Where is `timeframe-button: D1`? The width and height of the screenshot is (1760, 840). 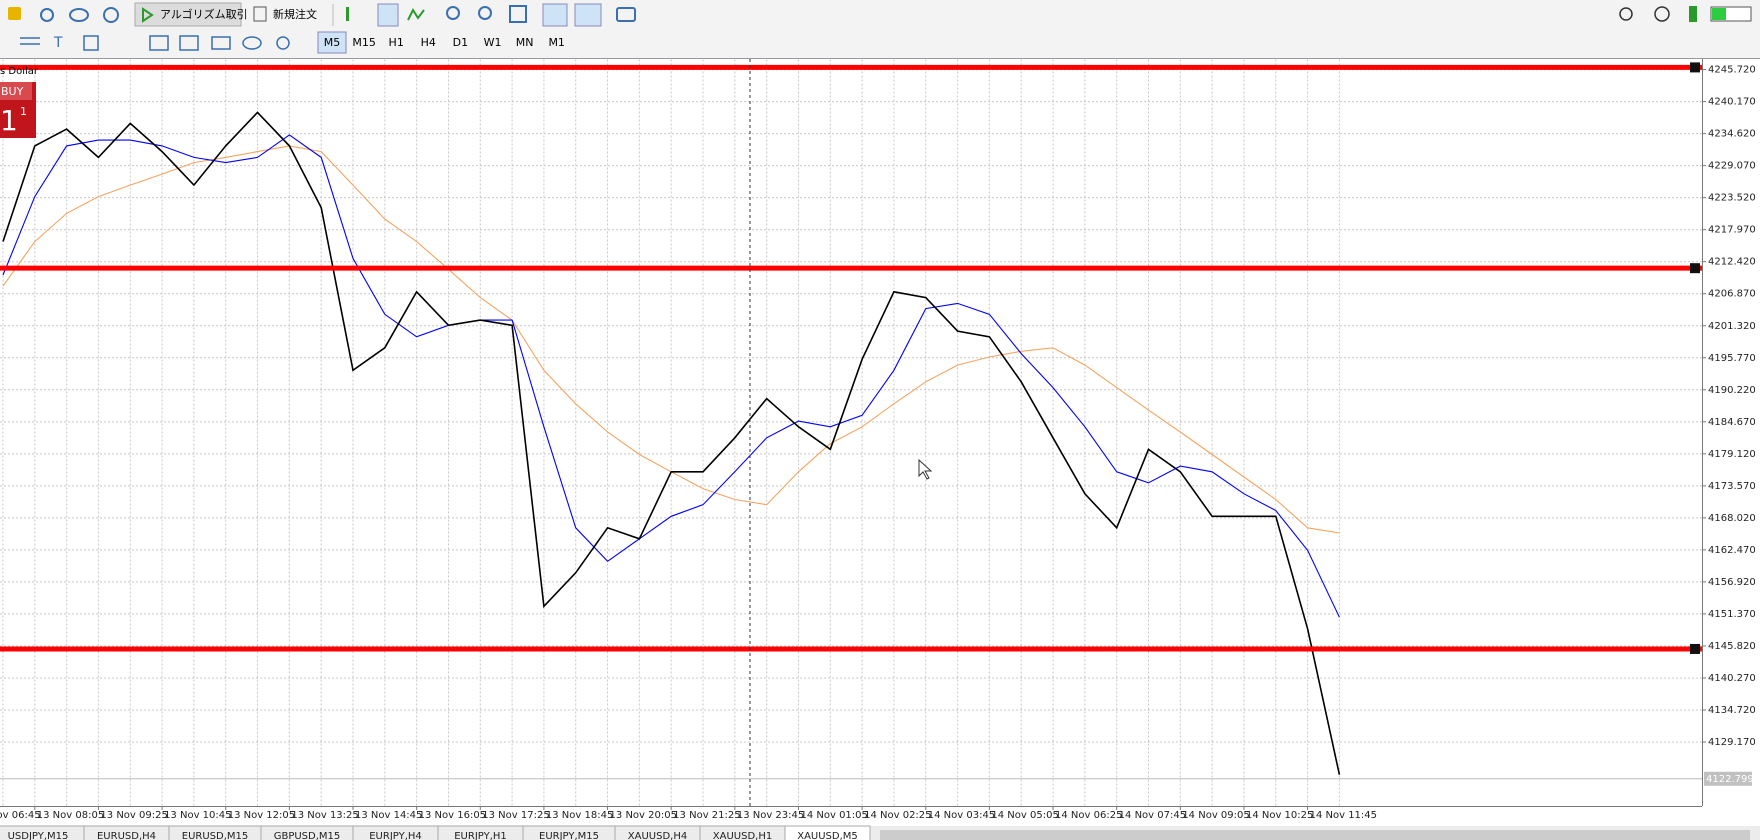
timeframe-button: D1 is located at coordinates (460, 42).